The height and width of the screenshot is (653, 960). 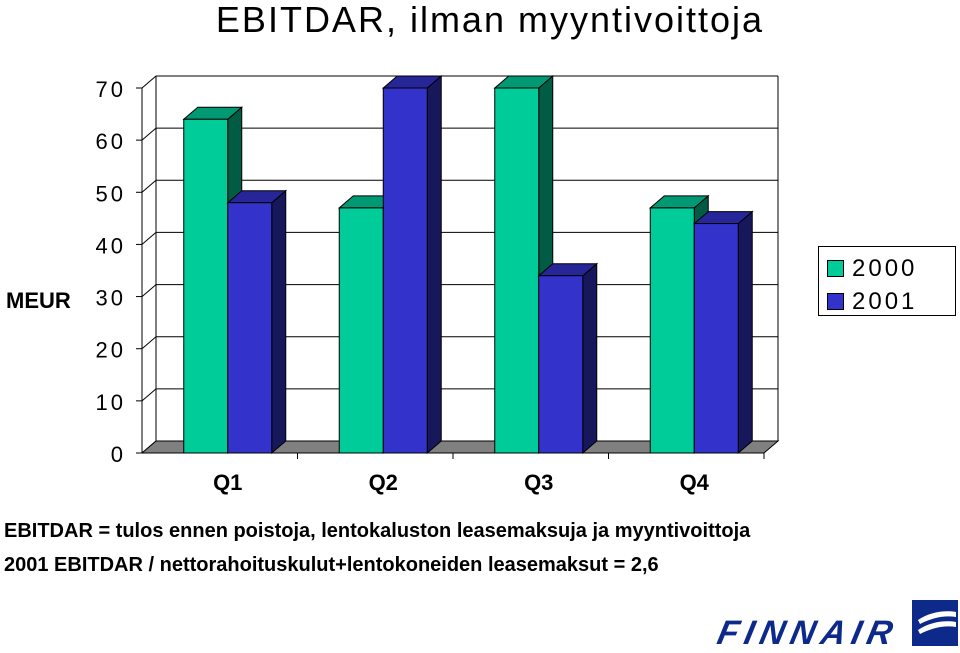 I want to click on x-tick-label: Q1, so click(x=227, y=482).